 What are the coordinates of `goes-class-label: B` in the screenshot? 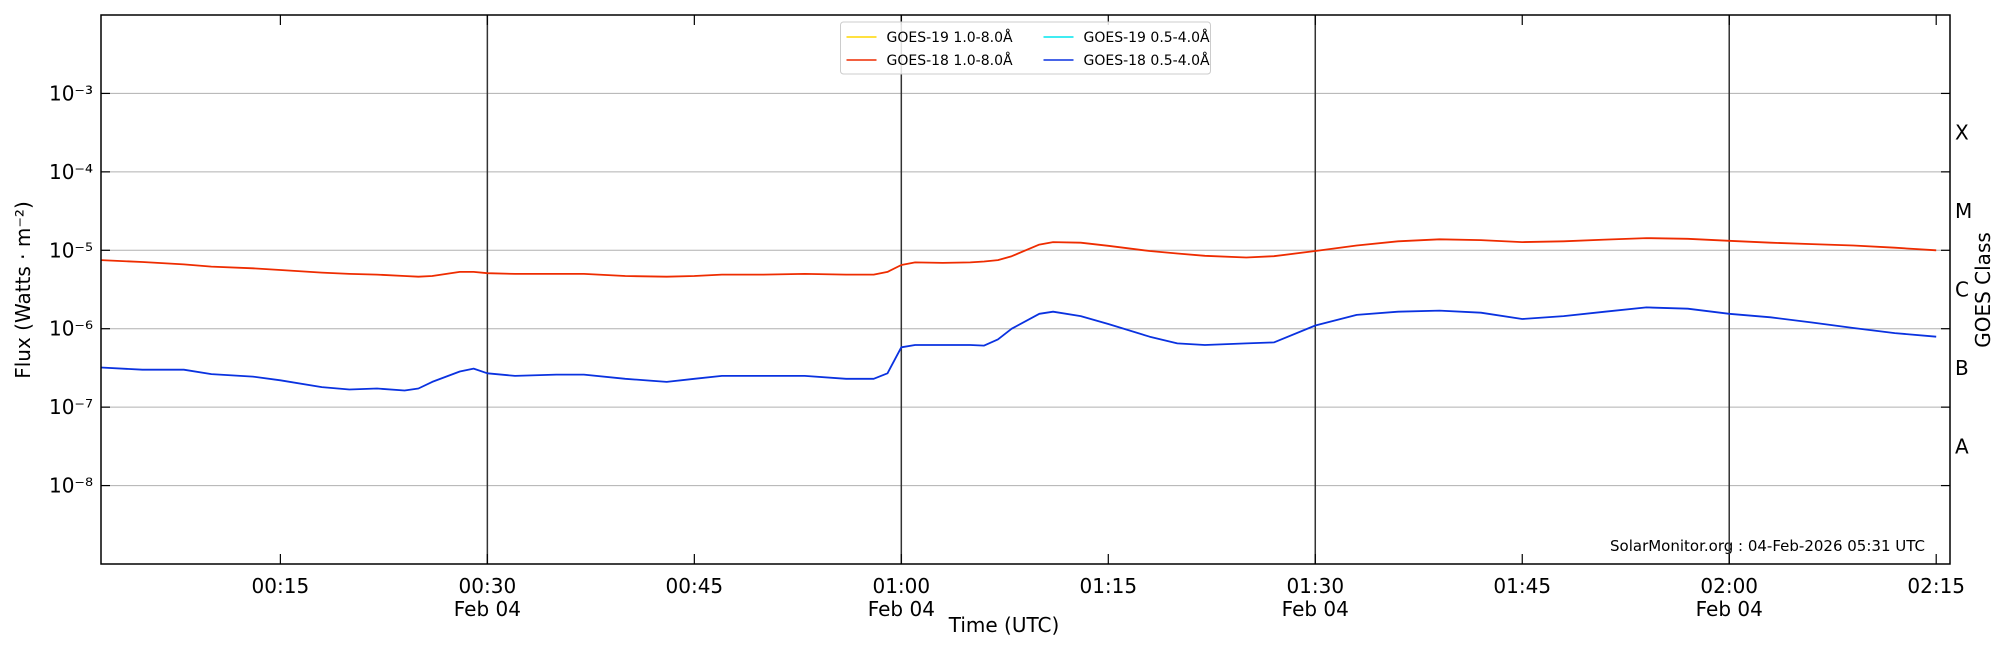 It's located at (1962, 368).